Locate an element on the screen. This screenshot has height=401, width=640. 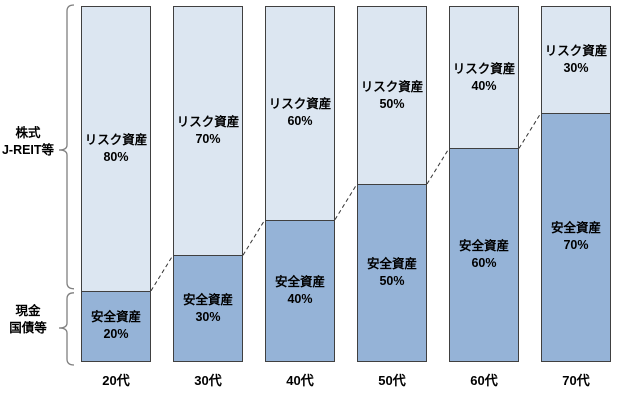
risk-group-side-label: 株式 J-REIT等 is located at coordinates (28, 142).